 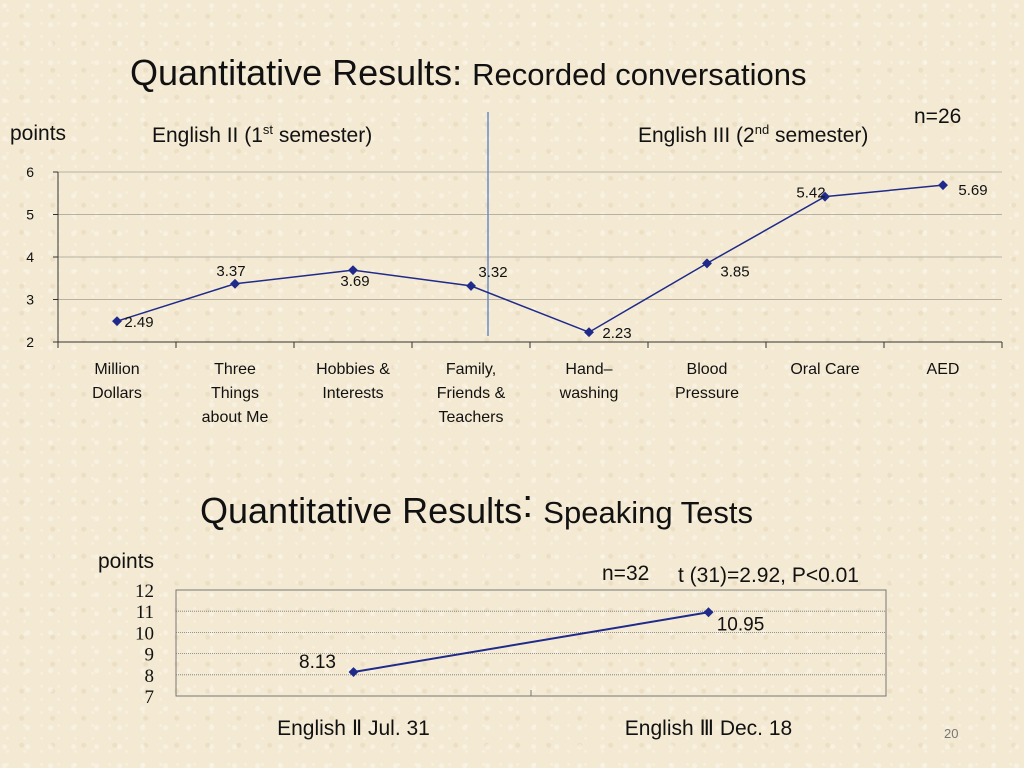 What do you see at coordinates (30, 257) in the screenshot?
I see `y-tick-label: 4` at bounding box center [30, 257].